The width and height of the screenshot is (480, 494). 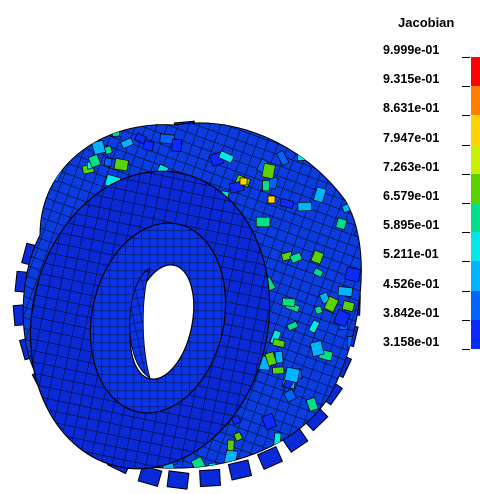 I want to click on legend-label: 3.842e-01, so click(x=411, y=312).